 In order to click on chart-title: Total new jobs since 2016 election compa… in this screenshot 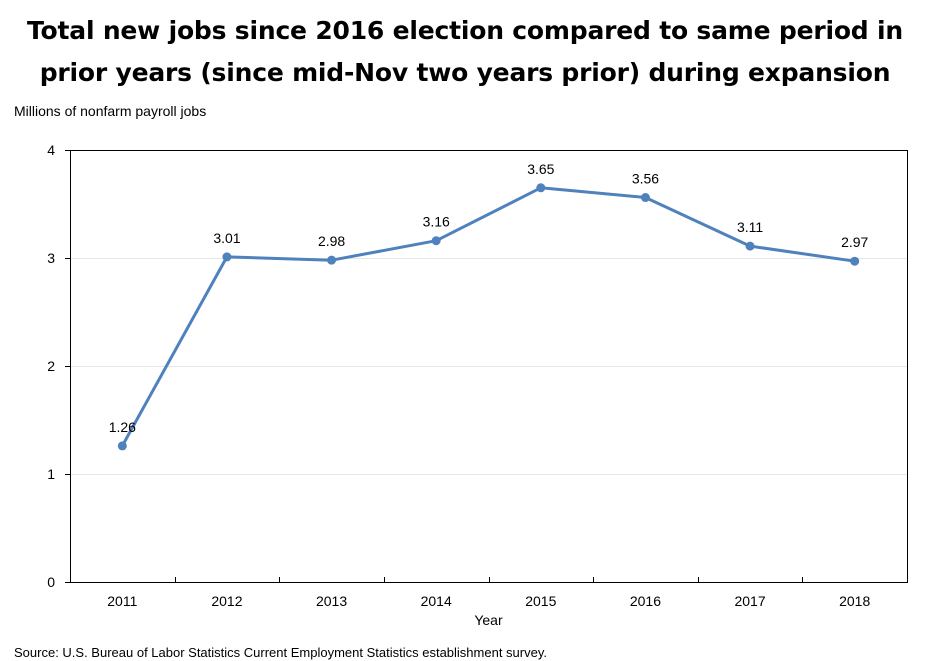, I will do `click(465, 52)`.